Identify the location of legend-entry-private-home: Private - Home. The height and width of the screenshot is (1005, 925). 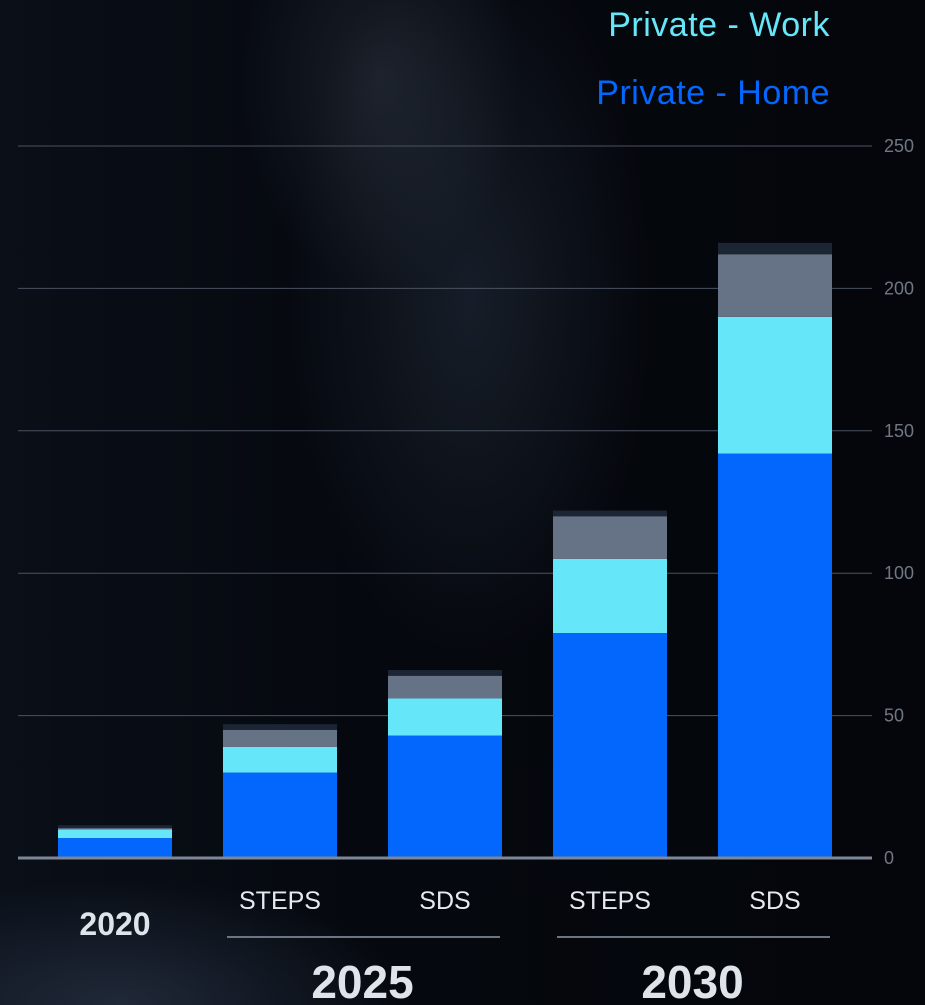
(713, 93).